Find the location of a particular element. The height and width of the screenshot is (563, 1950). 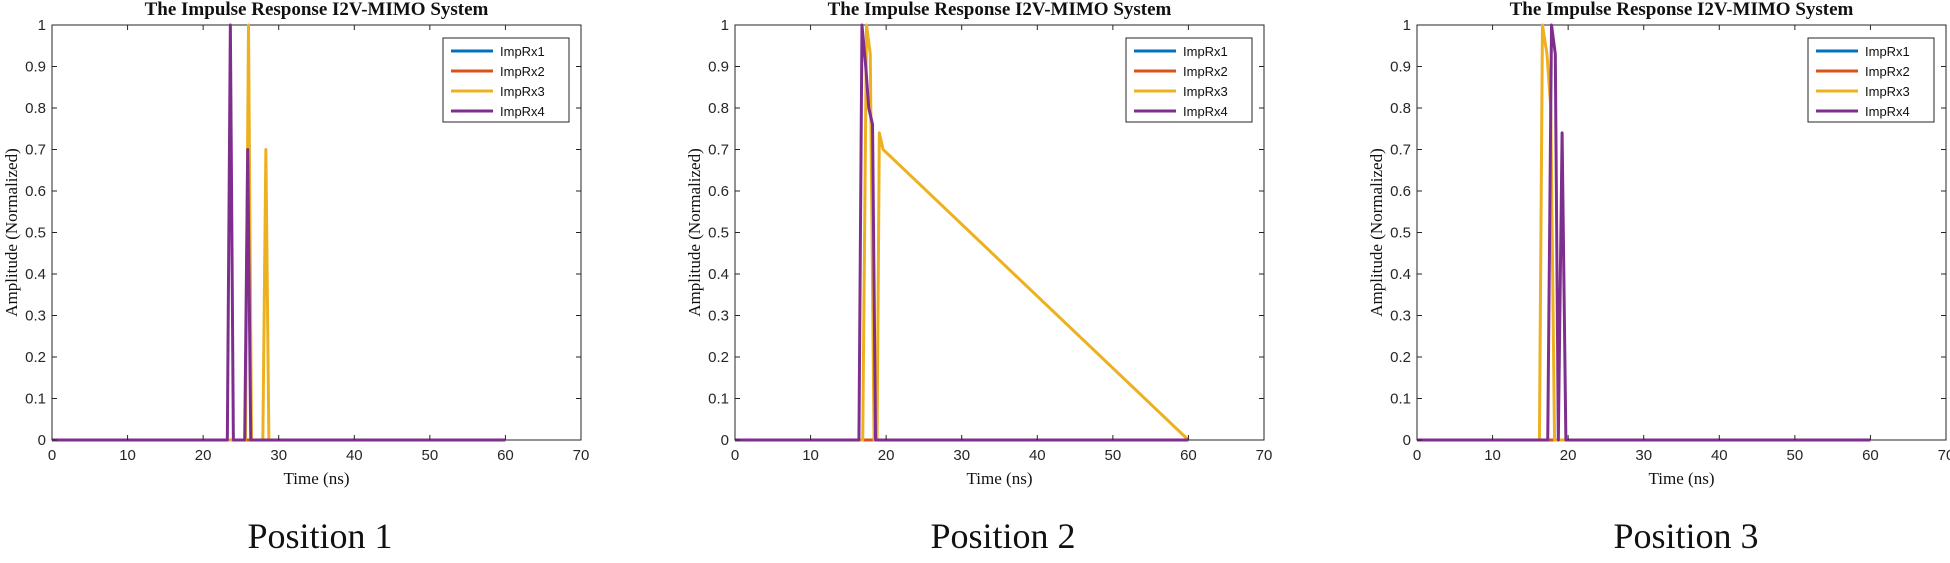

panel-caption-position-2: Position 2 is located at coordinates (1003, 536).